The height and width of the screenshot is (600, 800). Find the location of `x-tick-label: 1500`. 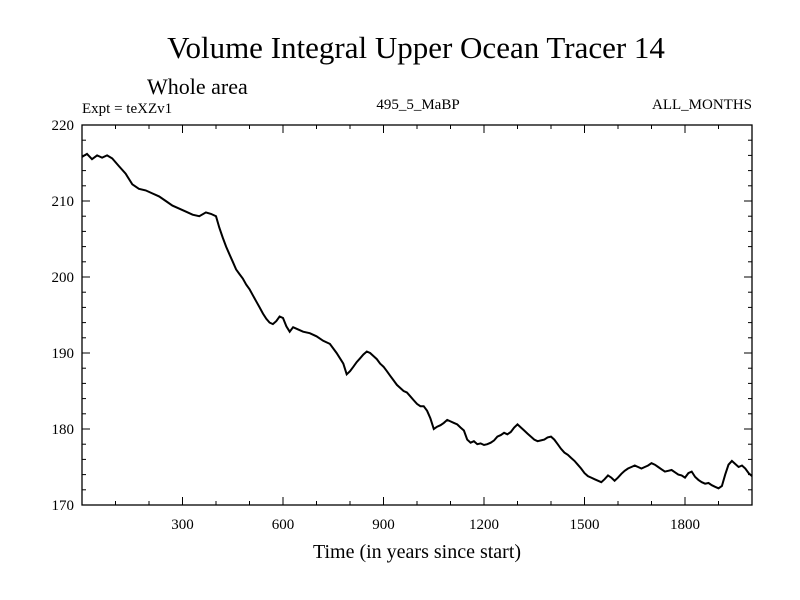

x-tick-label: 1500 is located at coordinates (585, 525).